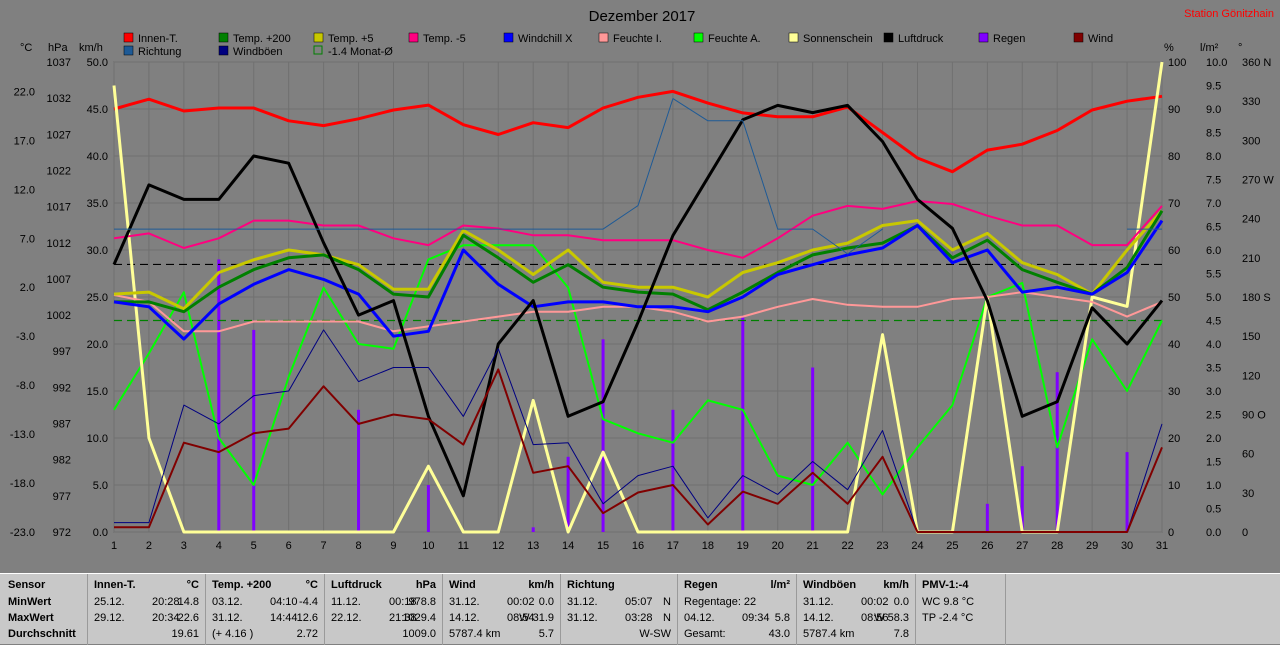  I want to click on tick-label-direction: 360 N, so click(1256, 63).